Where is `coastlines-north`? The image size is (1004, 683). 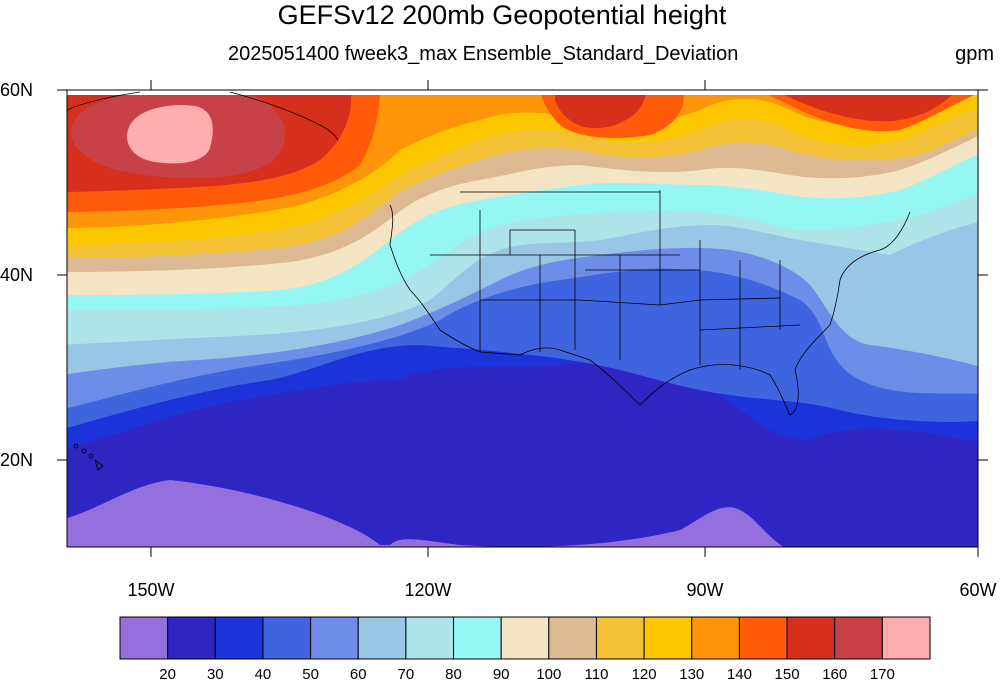
coastlines-north is located at coordinates (203, 116).